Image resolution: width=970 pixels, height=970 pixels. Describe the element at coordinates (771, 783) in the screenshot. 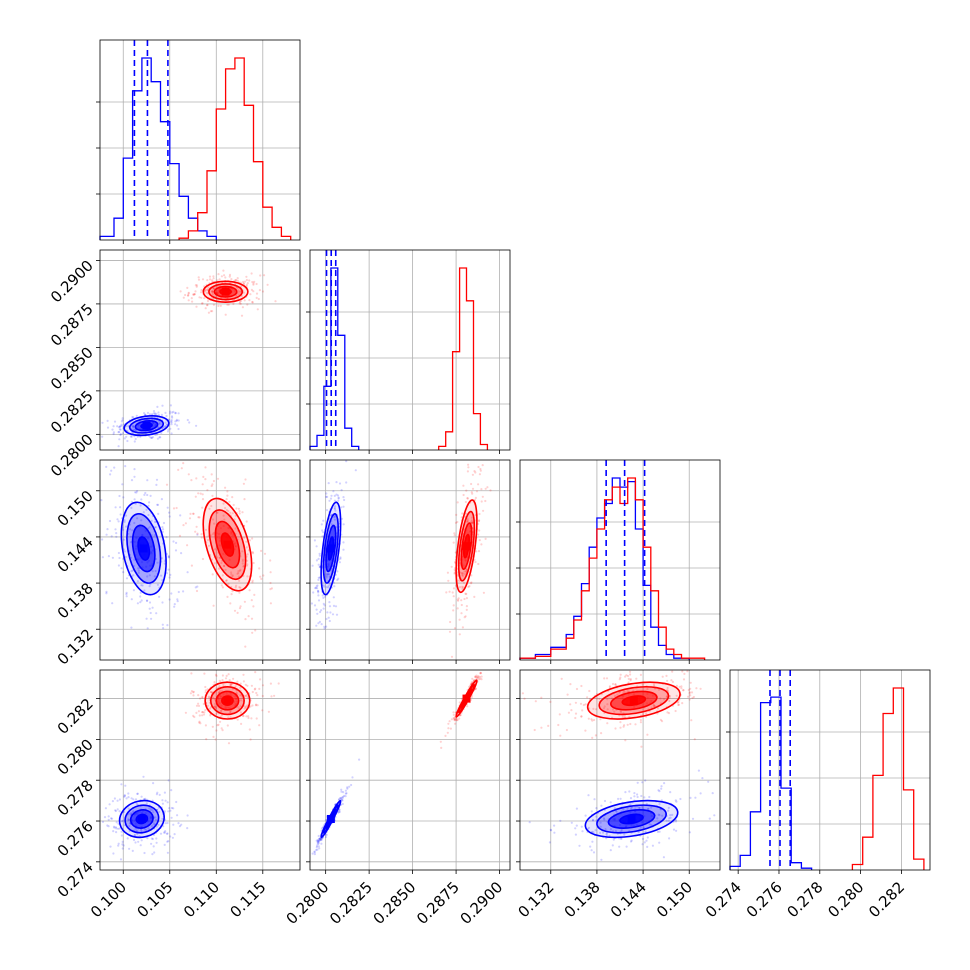

I see `histogram-step-blue` at that location.